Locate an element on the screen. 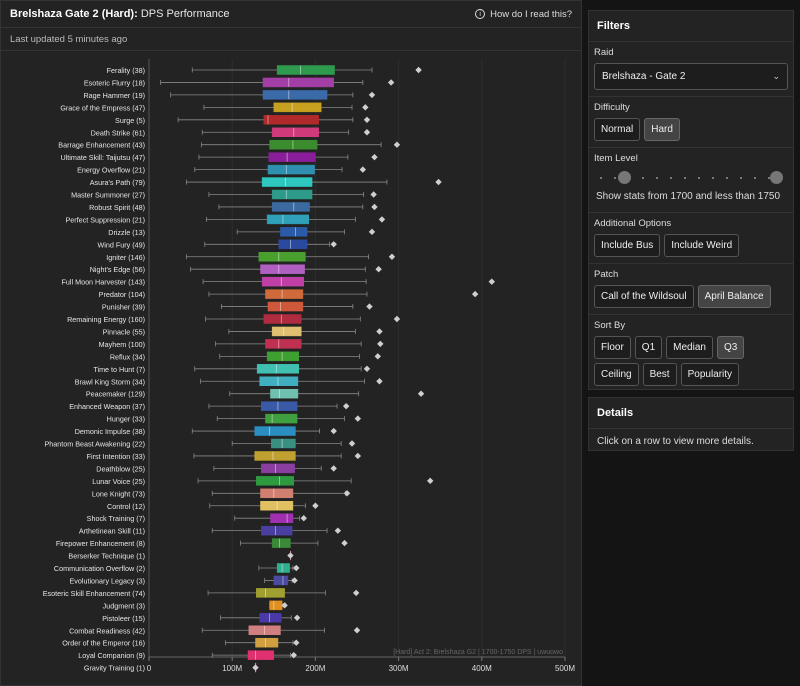  box-row: Shock Training (7) is located at coordinates (197, 518).